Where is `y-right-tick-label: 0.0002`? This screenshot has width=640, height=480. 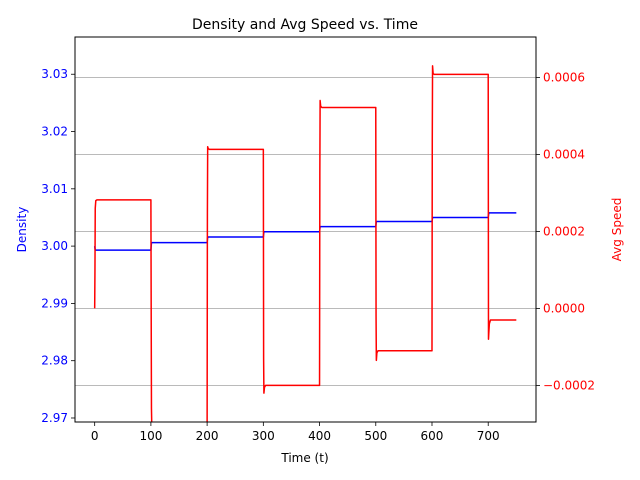 y-right-tick-label: 0.0002 is located at coordinates (564, 231).